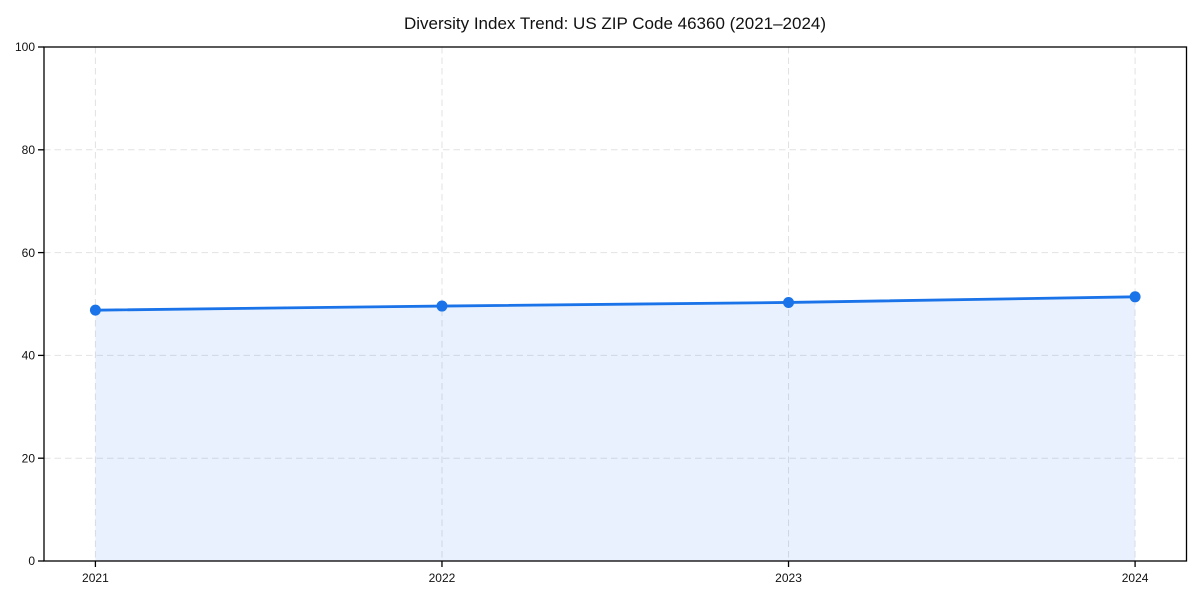 This screenshot has width=1200, height=600. What do you see at coordinates (442, 578) in the screenshot?
I see `x-tick-label-2022: 2022` at bounding box center [442, 578].